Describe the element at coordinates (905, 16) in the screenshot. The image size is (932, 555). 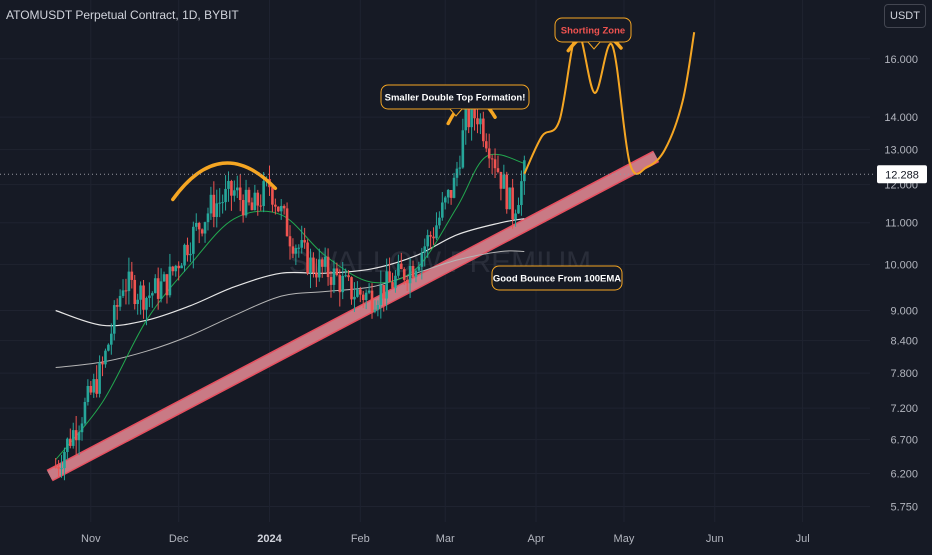
I see `currency-button: USDT` at that location.